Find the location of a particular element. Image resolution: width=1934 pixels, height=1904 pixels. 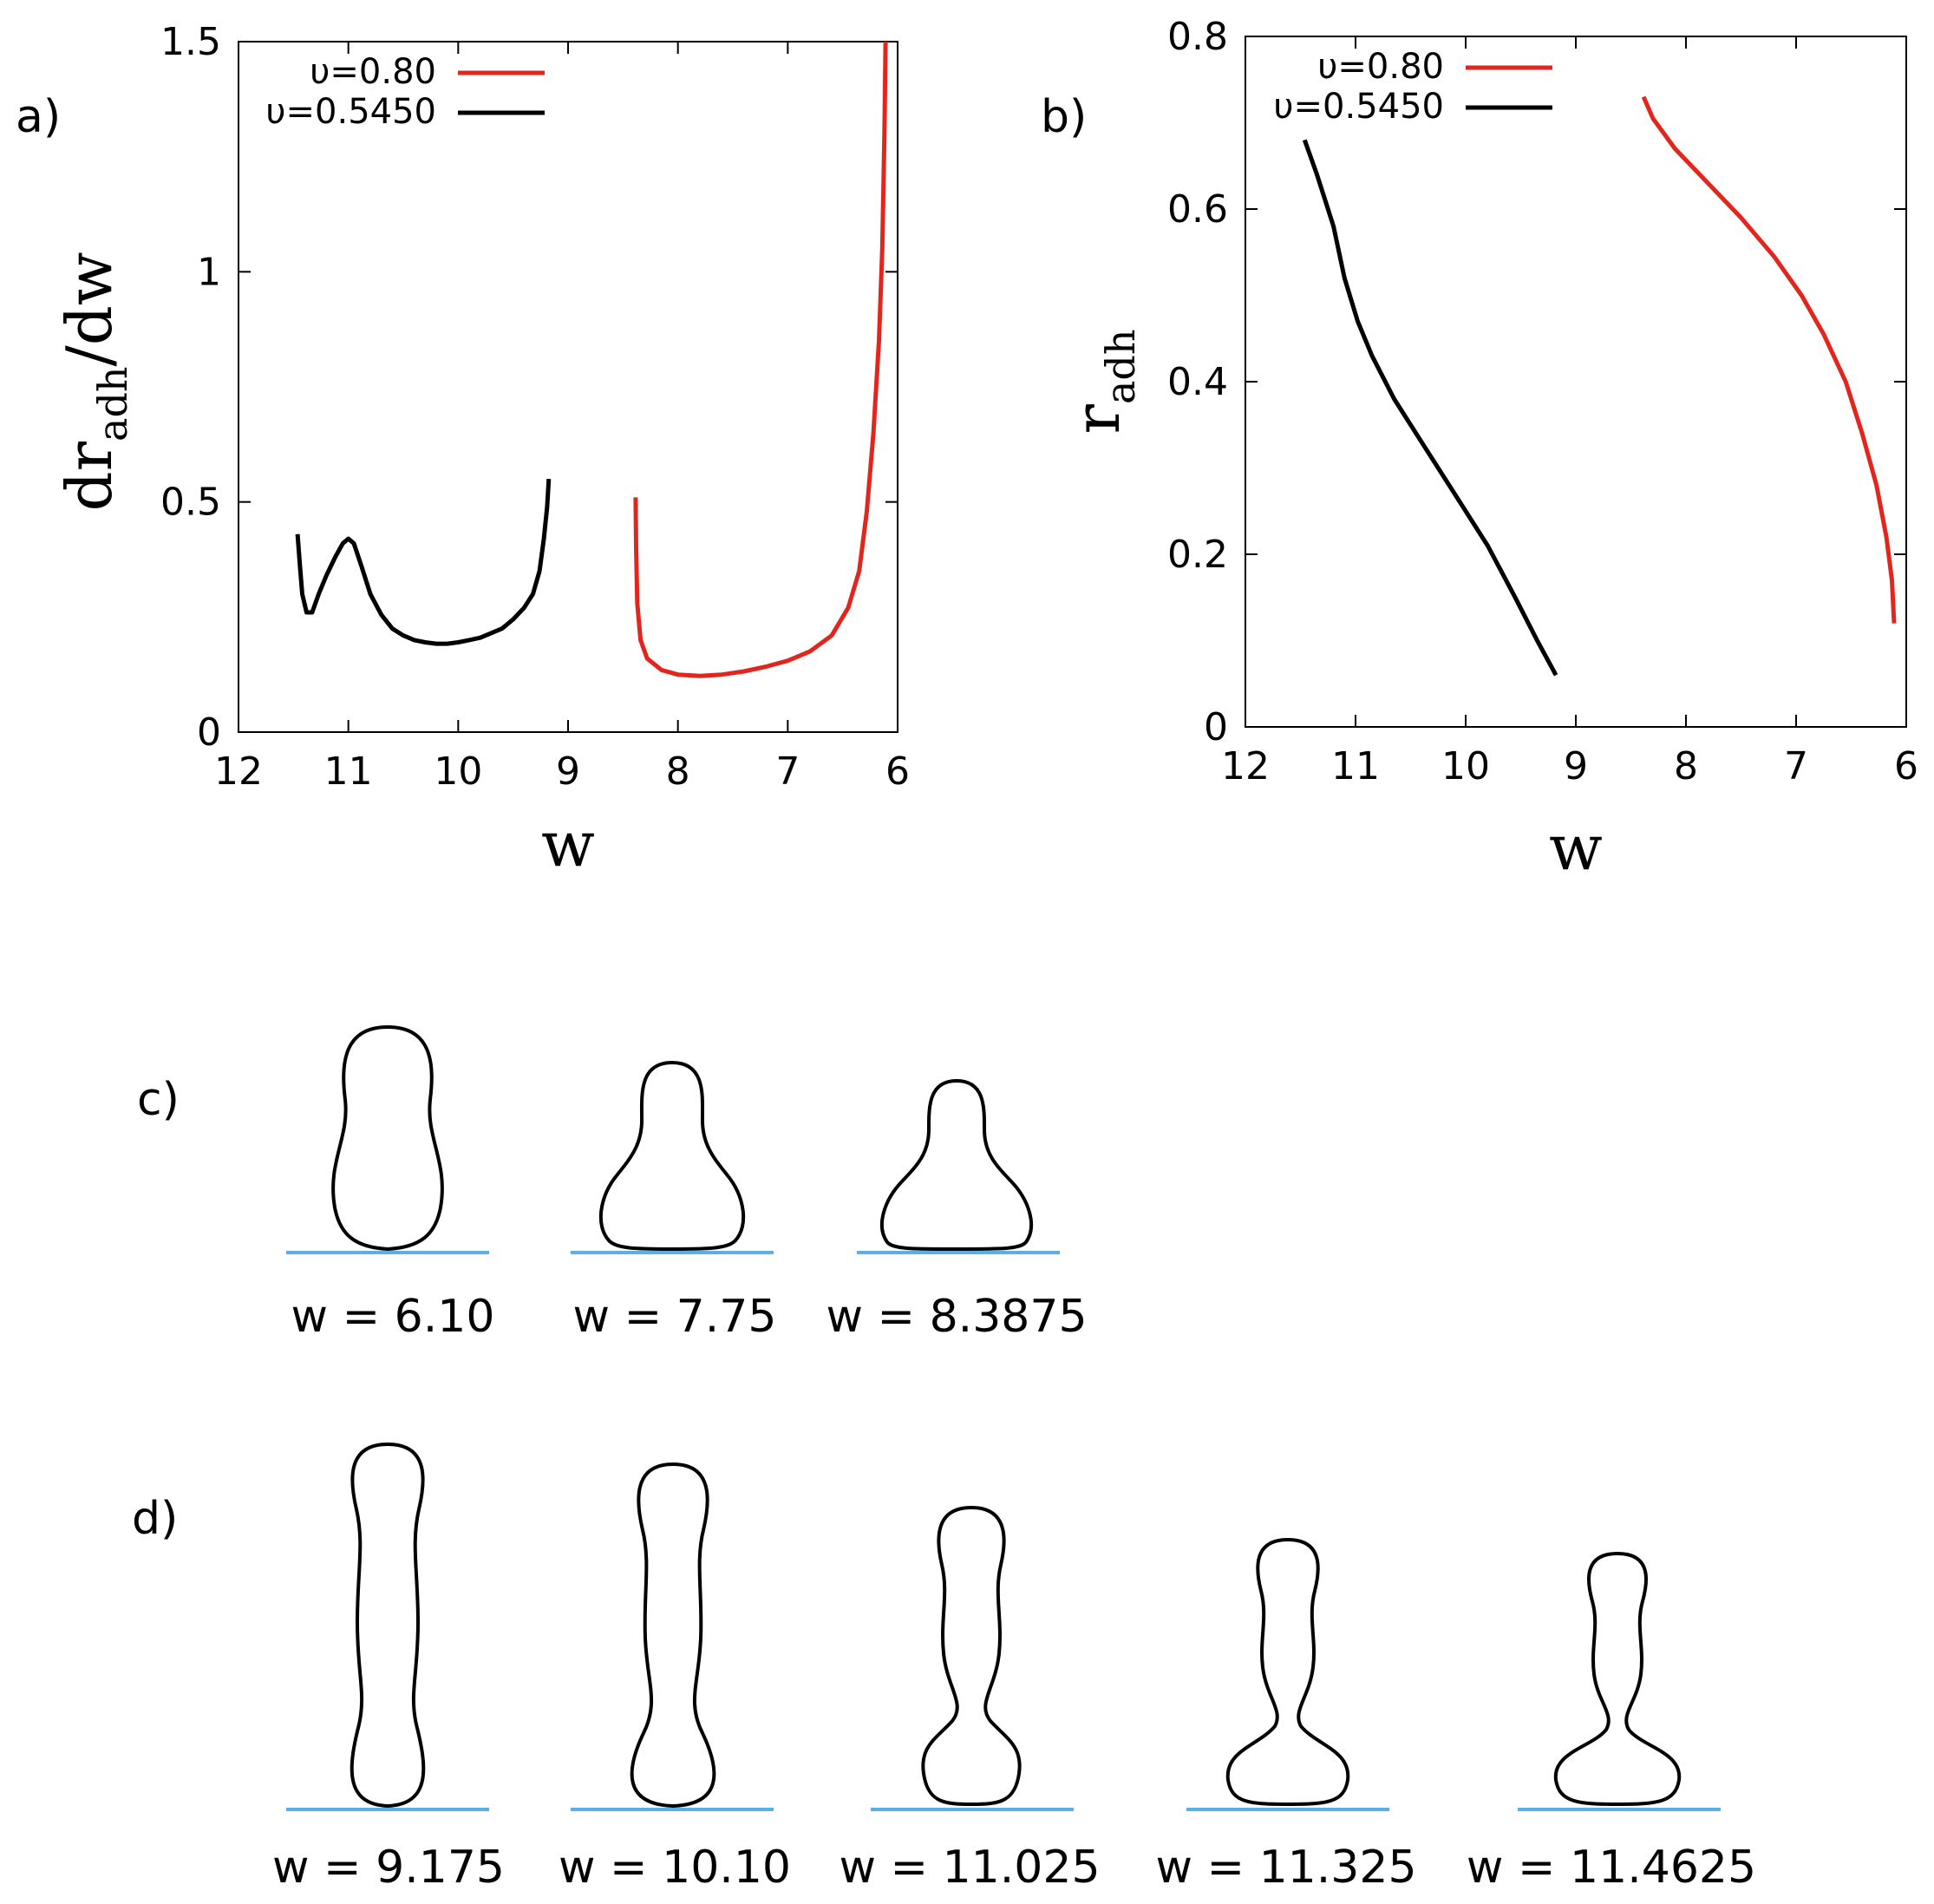

chart-a-x-ticks: 12 11 10 9 8 7 6 is located at coordinates (562, 418).